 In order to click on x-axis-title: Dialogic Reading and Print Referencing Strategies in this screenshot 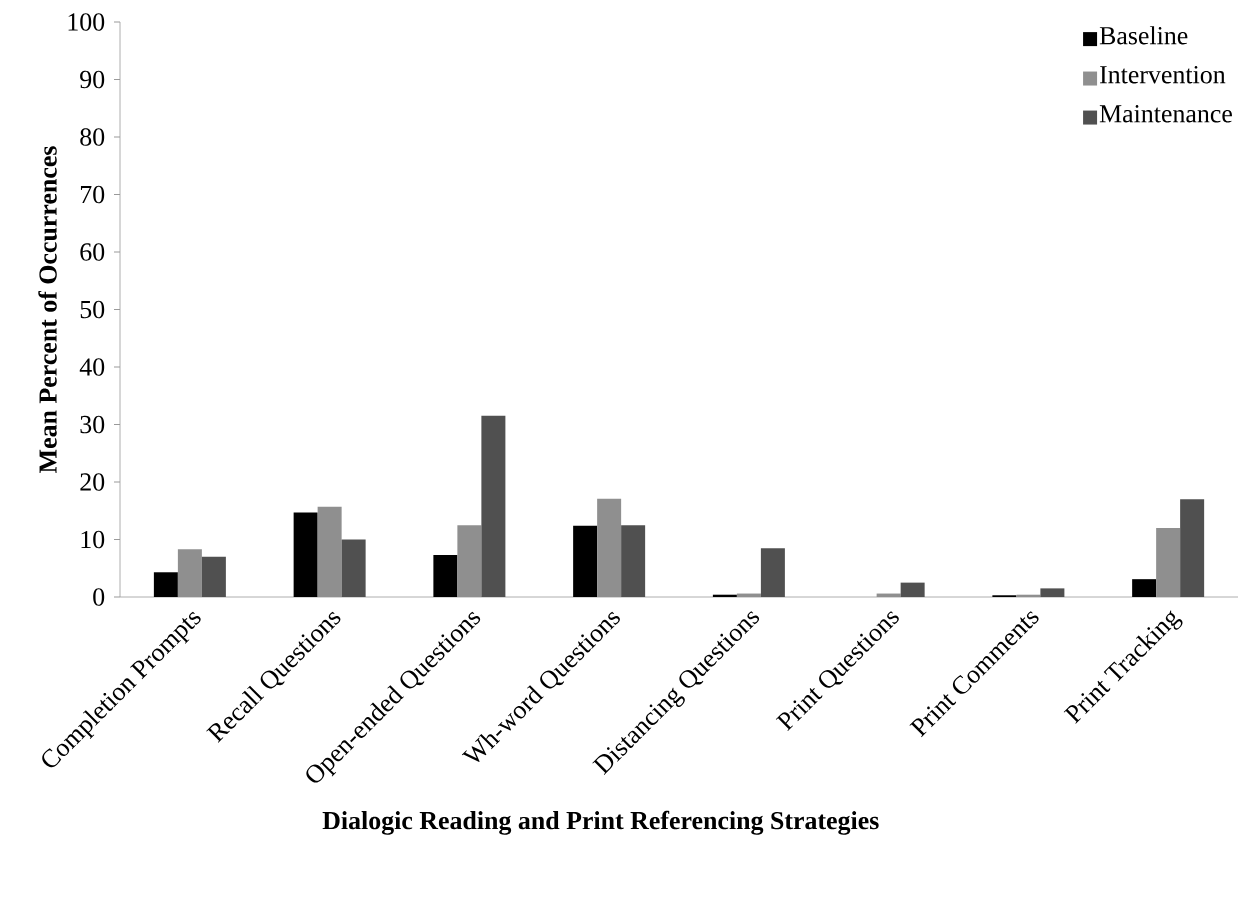, I will do `click(600, 822)`.